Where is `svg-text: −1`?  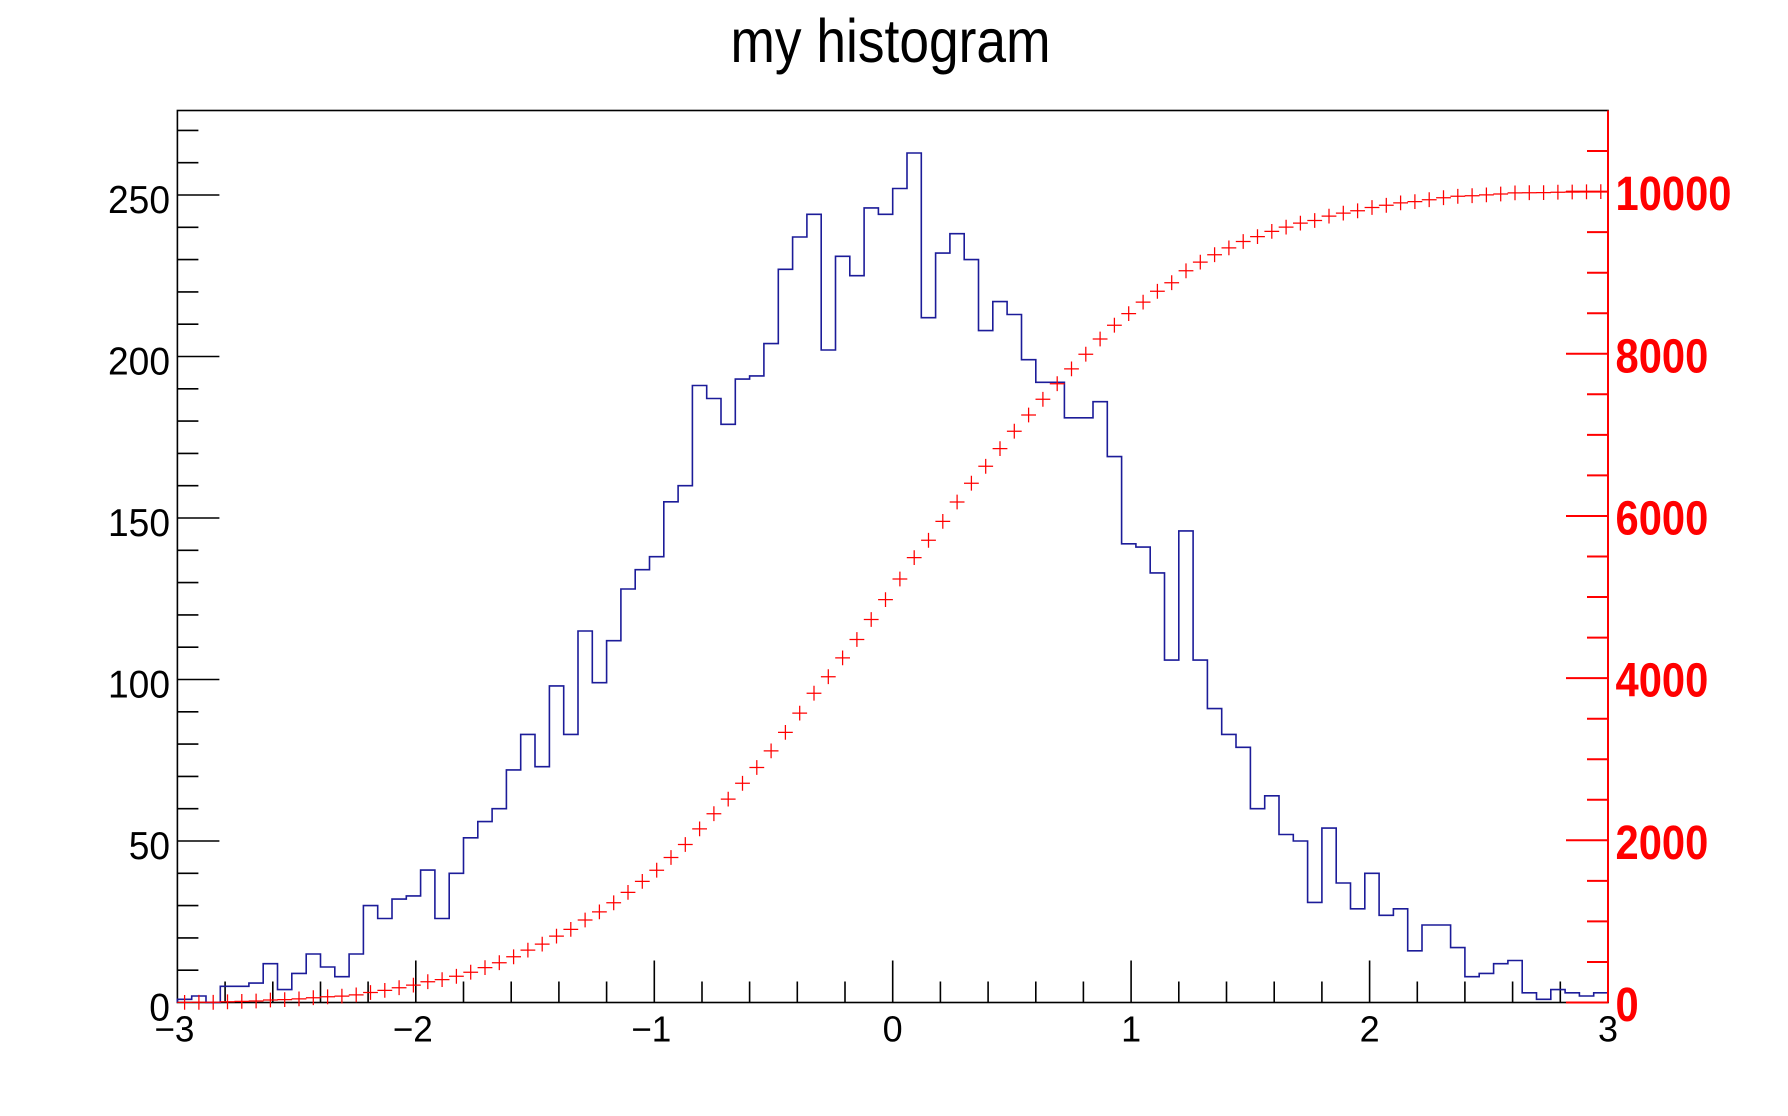 svg-text: −1 is located at coordinates (651, 1029).